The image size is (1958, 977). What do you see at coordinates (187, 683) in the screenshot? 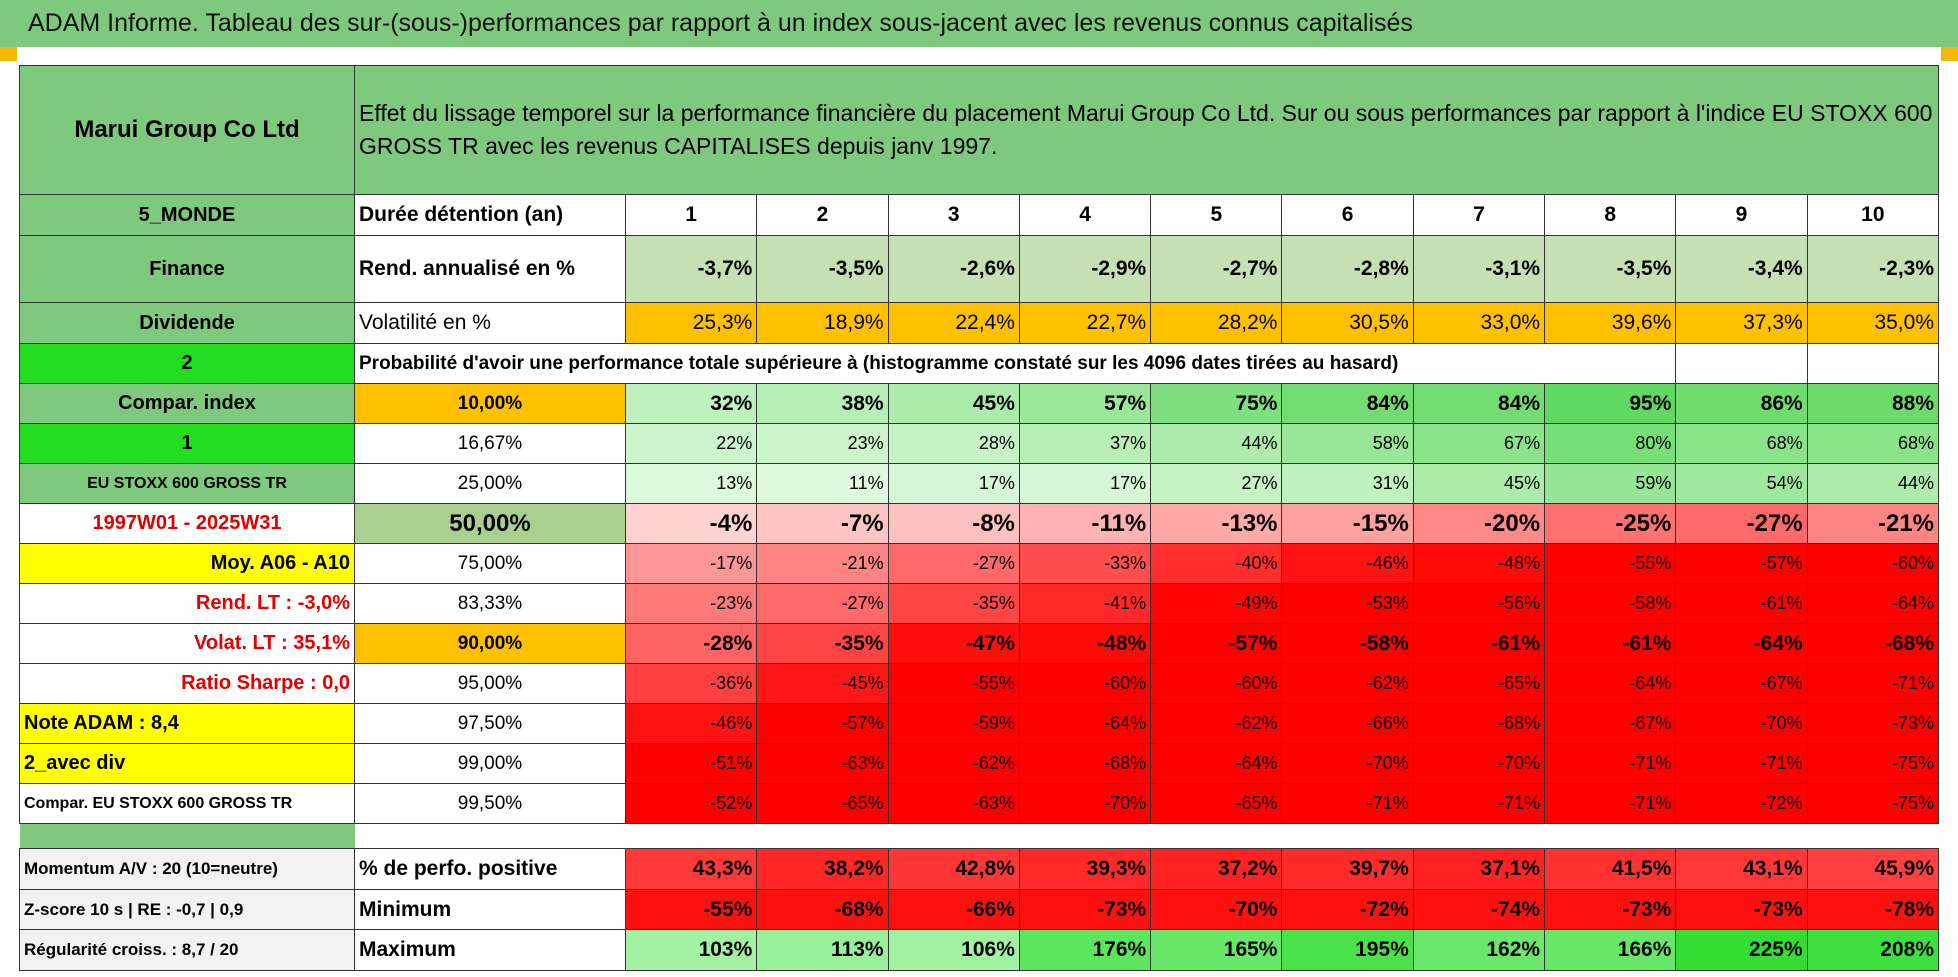
I see `cell: Ratio Sharpe : 0,0` at bounding box center [187, 683].